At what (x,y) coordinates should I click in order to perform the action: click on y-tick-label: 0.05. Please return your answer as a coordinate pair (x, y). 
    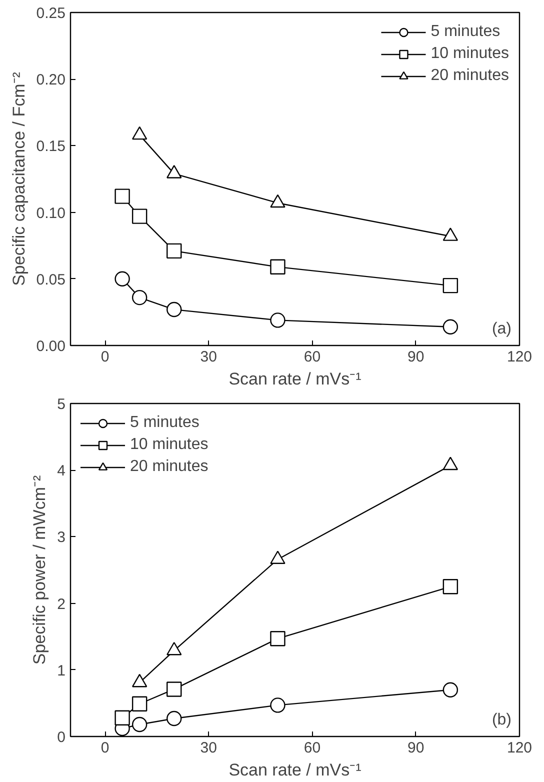
    Looking at the image, I should click on (51, 279).